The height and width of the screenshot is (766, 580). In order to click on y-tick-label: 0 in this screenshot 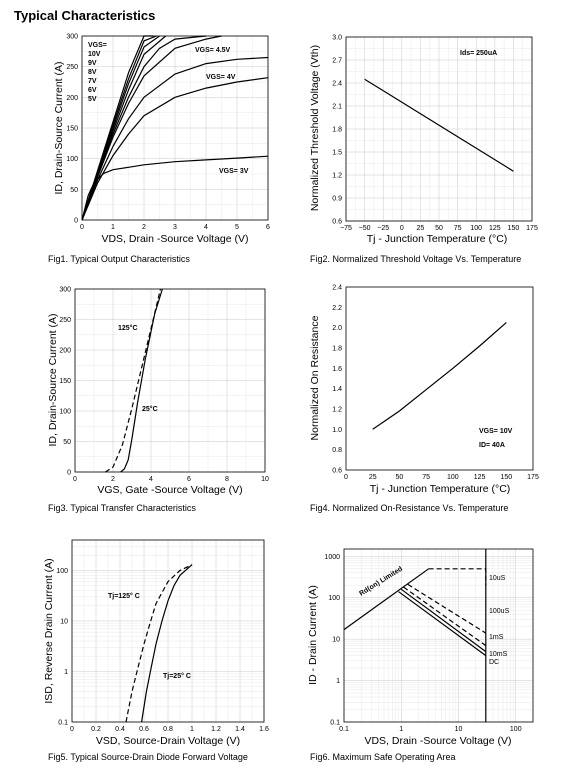, I will do `click(69, 473)`.